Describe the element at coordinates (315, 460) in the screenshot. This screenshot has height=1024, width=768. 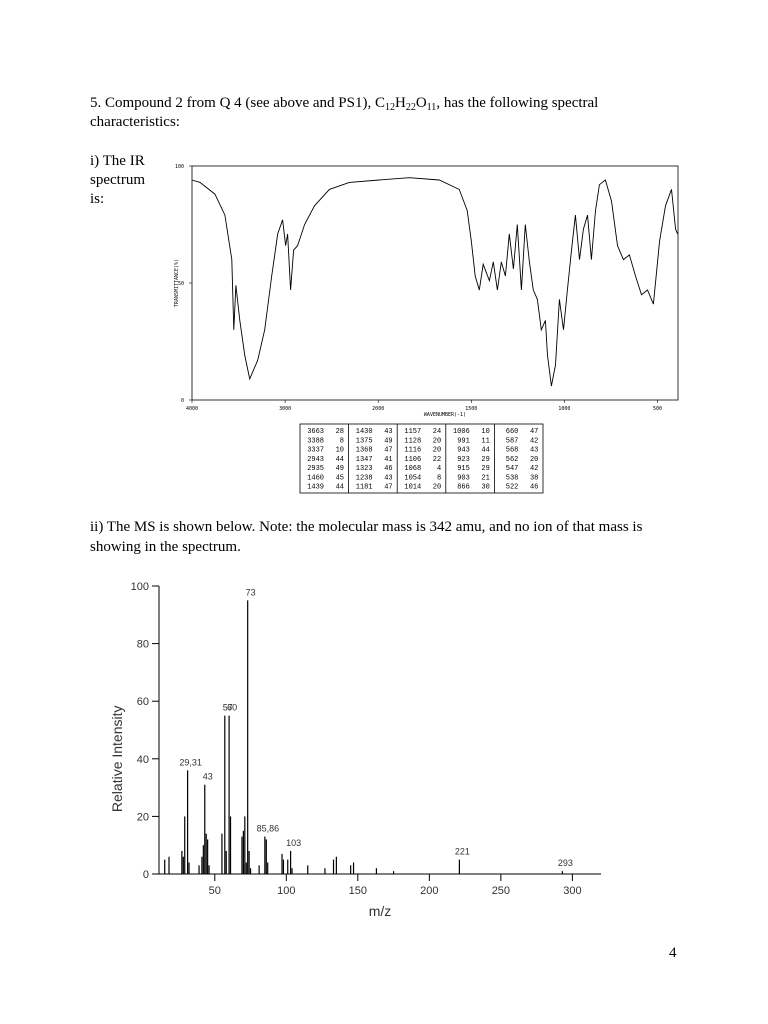
I see `table-cell: 2943` at that location.